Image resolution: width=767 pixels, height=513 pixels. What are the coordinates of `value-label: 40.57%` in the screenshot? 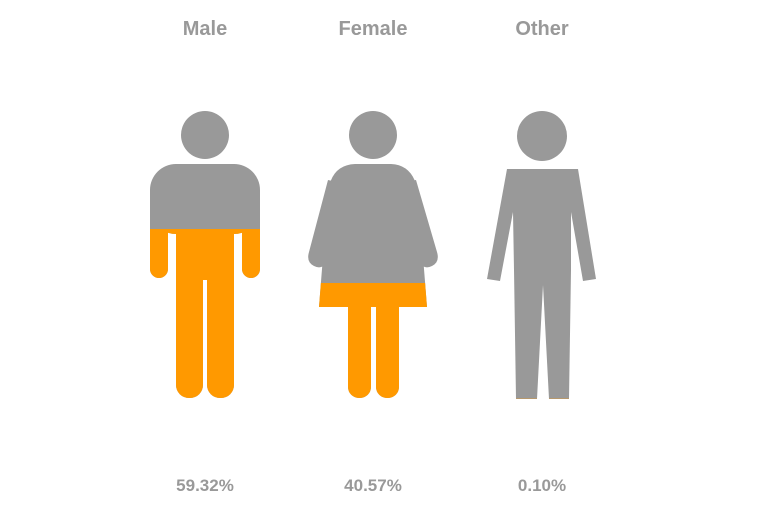 It's located at (373, 485).